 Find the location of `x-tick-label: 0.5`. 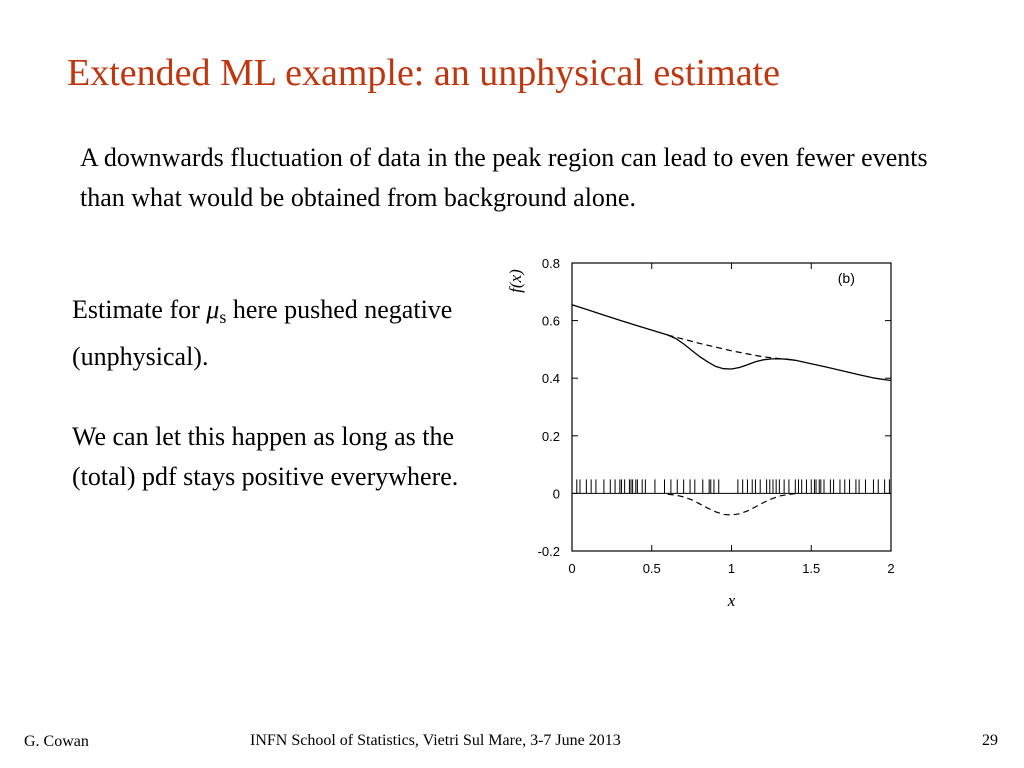

x-tick-label: 0.5 is located at coordinates (652, 568).